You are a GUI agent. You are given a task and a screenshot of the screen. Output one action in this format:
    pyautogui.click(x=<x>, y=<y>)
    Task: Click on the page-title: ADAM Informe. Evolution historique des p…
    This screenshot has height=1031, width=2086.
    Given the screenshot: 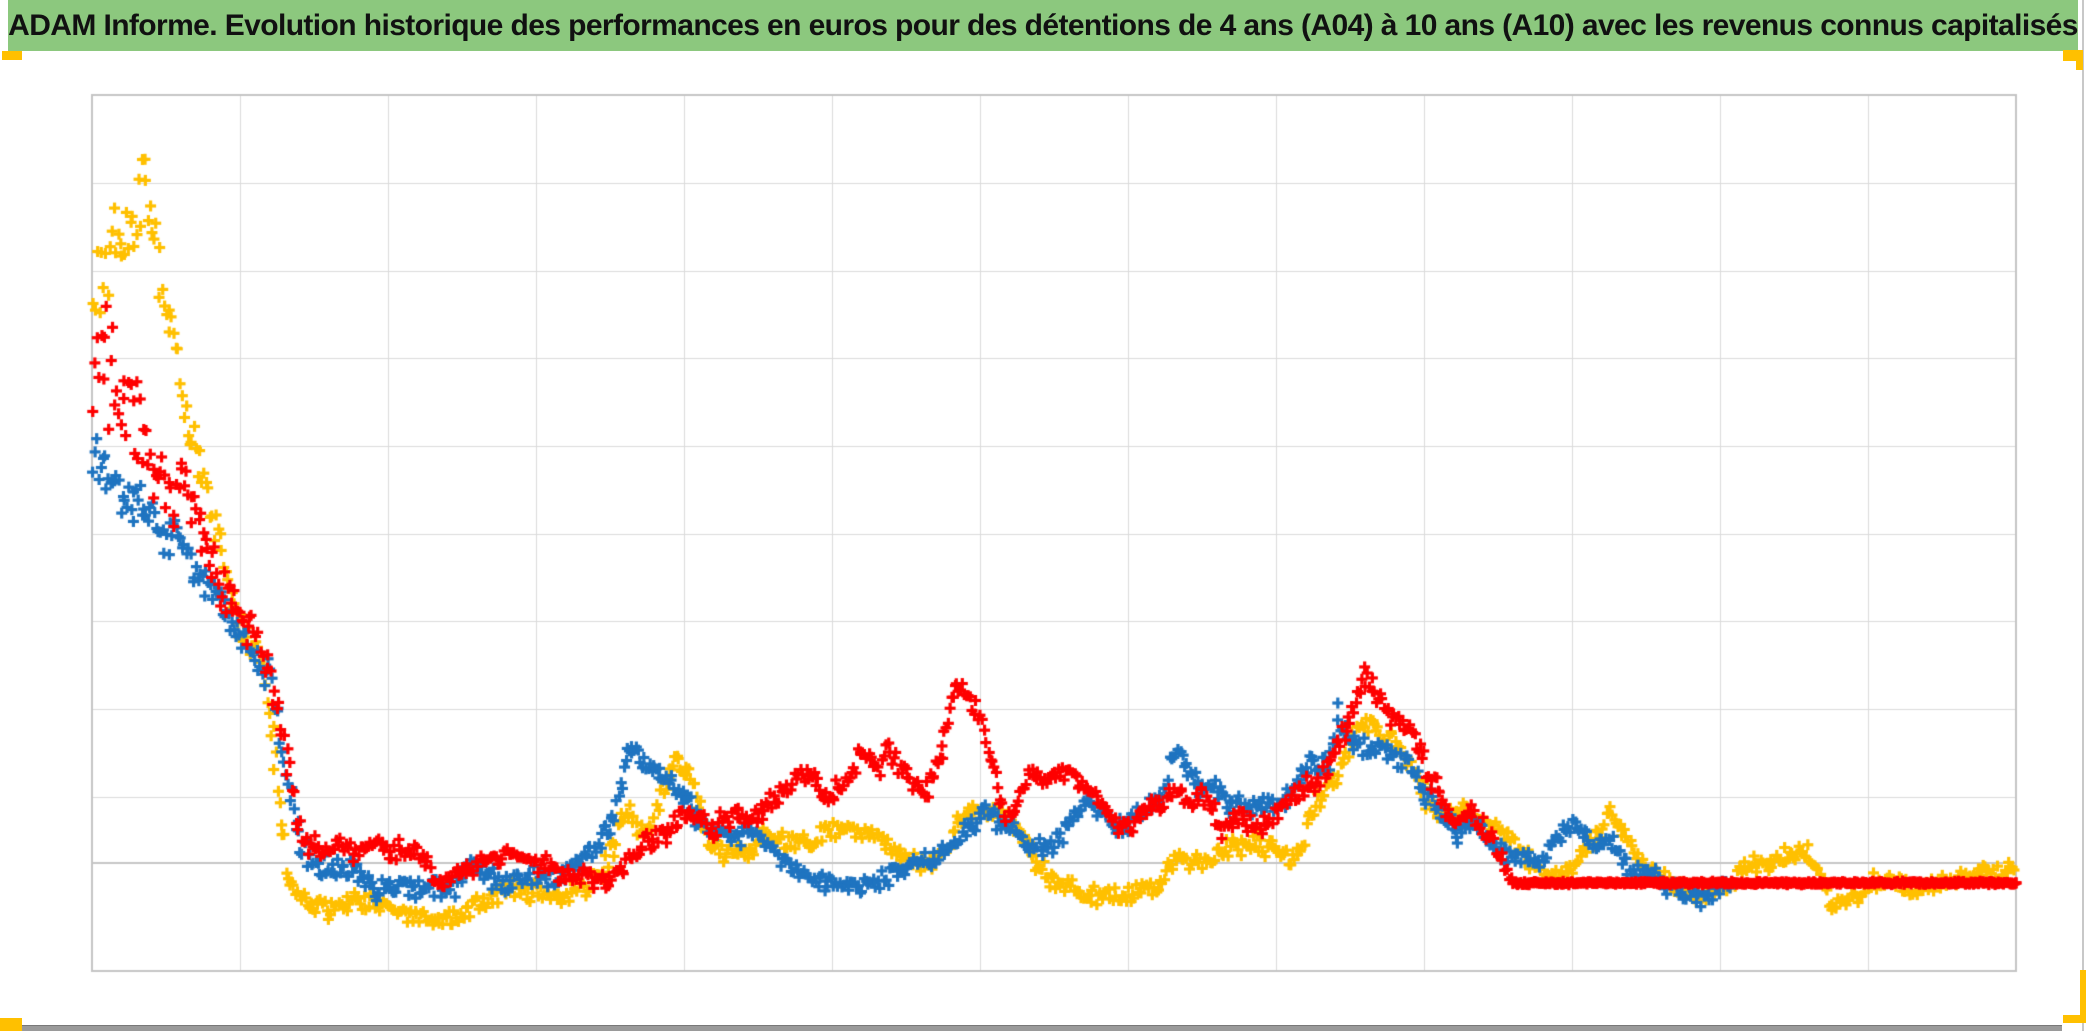 What is the action you would take?
    pyautogui.click(x=1043, y=25)
    